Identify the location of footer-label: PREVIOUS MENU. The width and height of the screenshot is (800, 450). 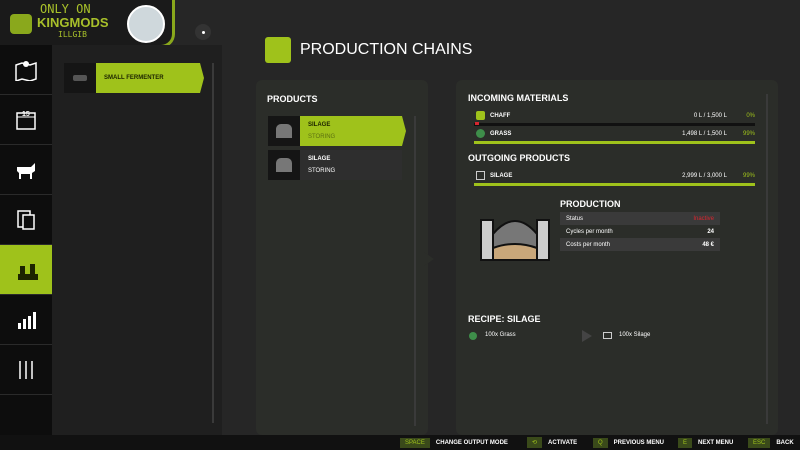
(639, 442).